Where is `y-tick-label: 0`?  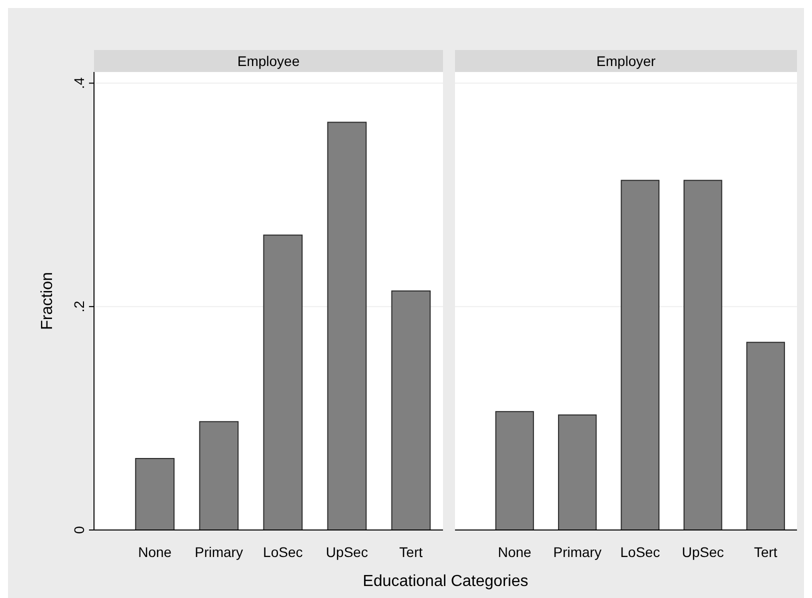 y-tick-label: 0 is located at coordinates (79, 530).